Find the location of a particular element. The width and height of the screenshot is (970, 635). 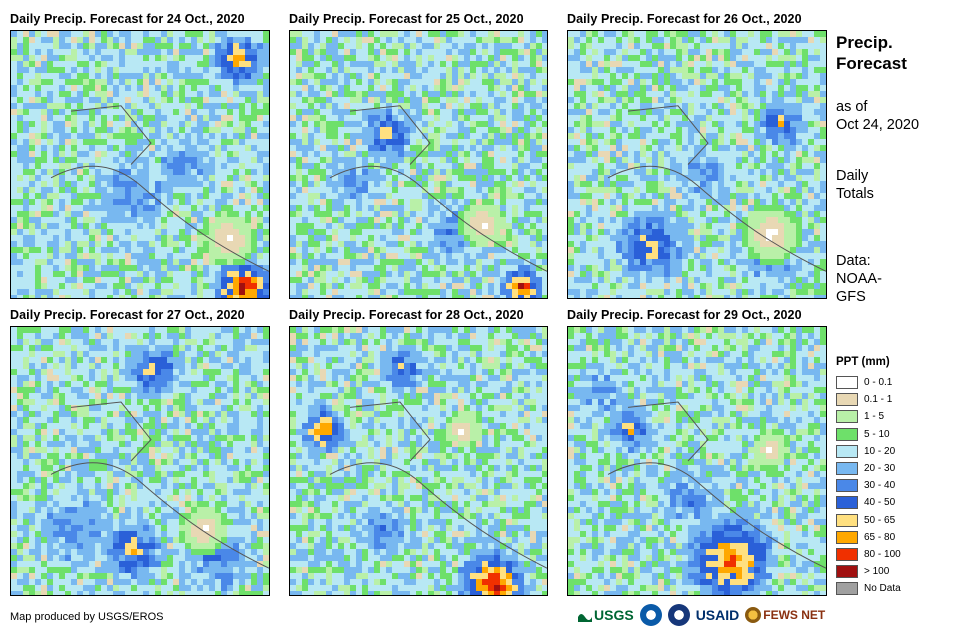

legend-item: 1 - 5 is located at coordinates (860, 416).